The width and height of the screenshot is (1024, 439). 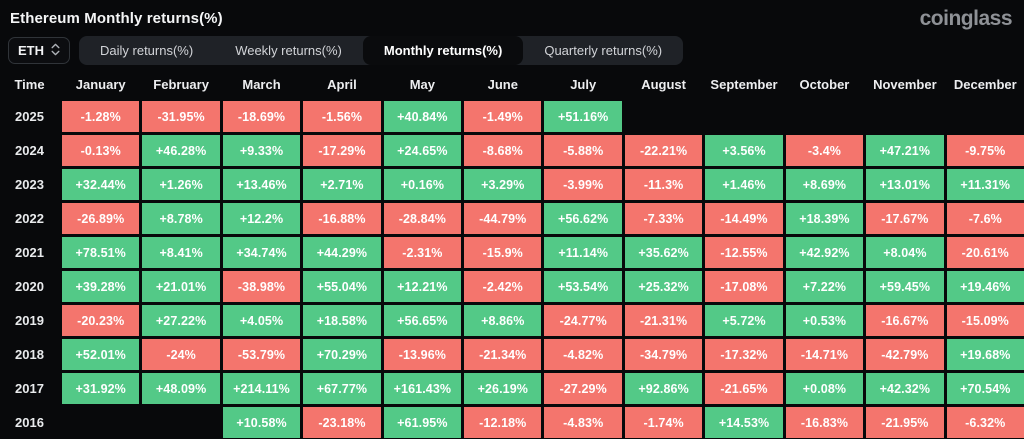 I want to click on return-cell-2022-october: +18.39%, so click(x=824, y=218).